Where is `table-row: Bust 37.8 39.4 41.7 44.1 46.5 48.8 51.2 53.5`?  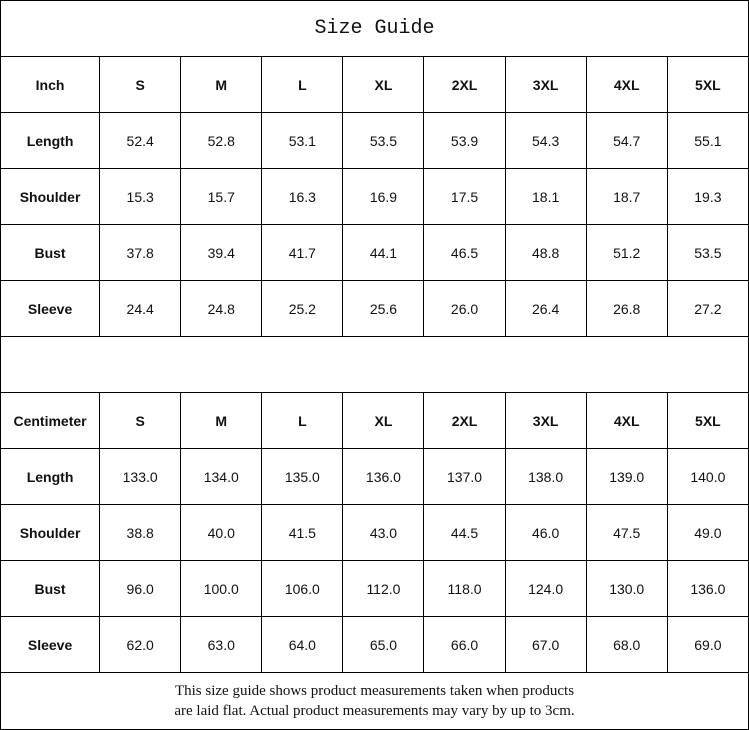 table-row: Bust 37.8 39.4 41.7 44.1 46.5 48.8 51.2 53.5 is located at coordinates (374, 252).